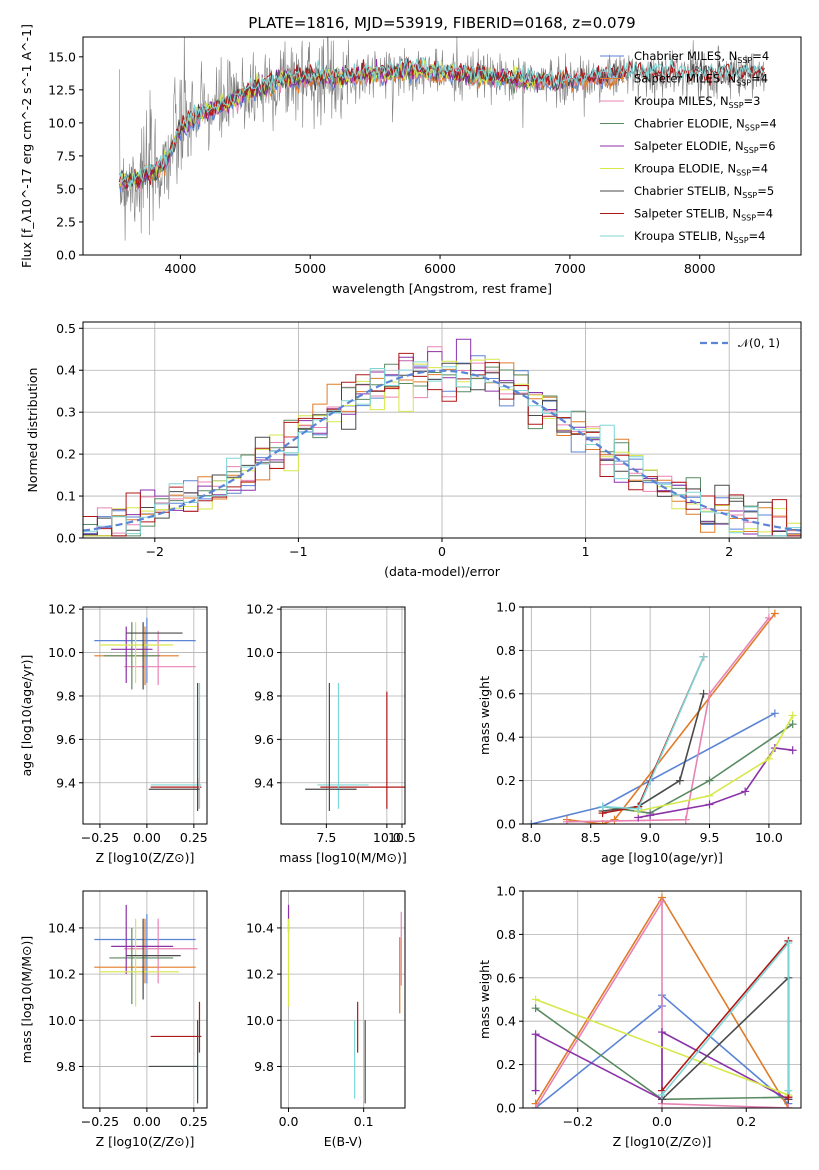 The width and height of the screenshot is (819, 1170). I want to click on x-axis-label: E(B-V), so click(343, 1141).